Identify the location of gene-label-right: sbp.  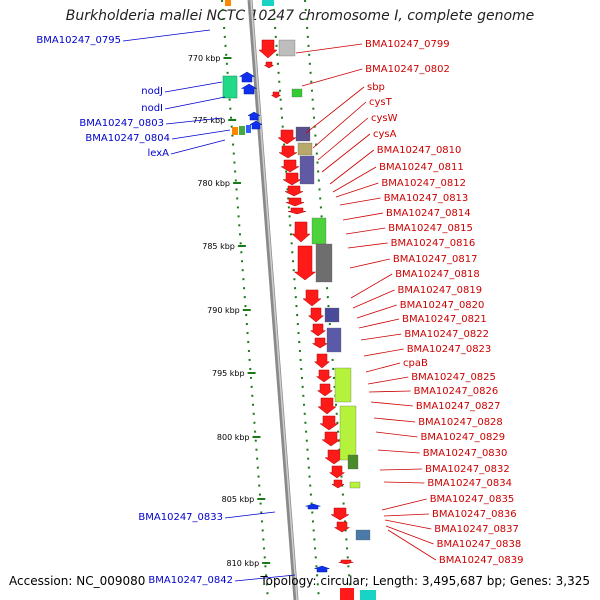
(376, 87).